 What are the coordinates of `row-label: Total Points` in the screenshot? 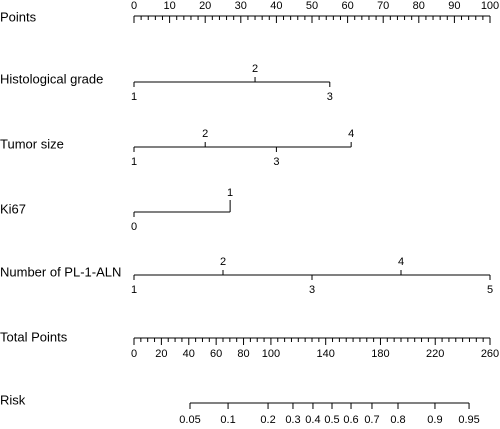 It's located at (34, 336).